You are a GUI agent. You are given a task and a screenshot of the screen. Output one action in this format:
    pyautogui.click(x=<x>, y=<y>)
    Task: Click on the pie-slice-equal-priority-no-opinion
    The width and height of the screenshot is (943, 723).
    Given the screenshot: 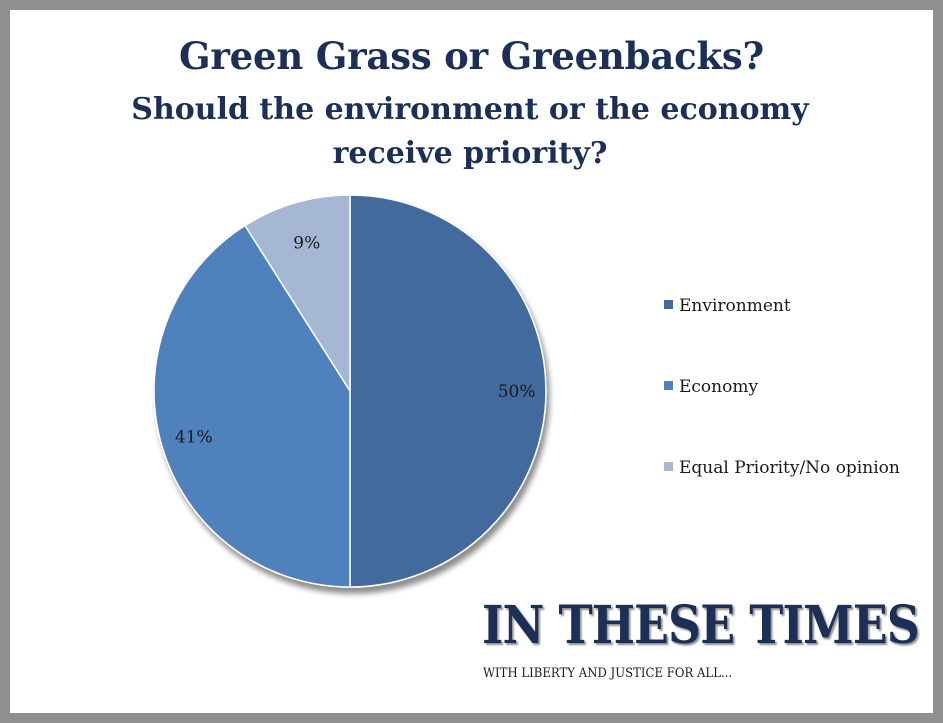 What is the action you would take?
    pyautogui.click(x=297, y=294)
    